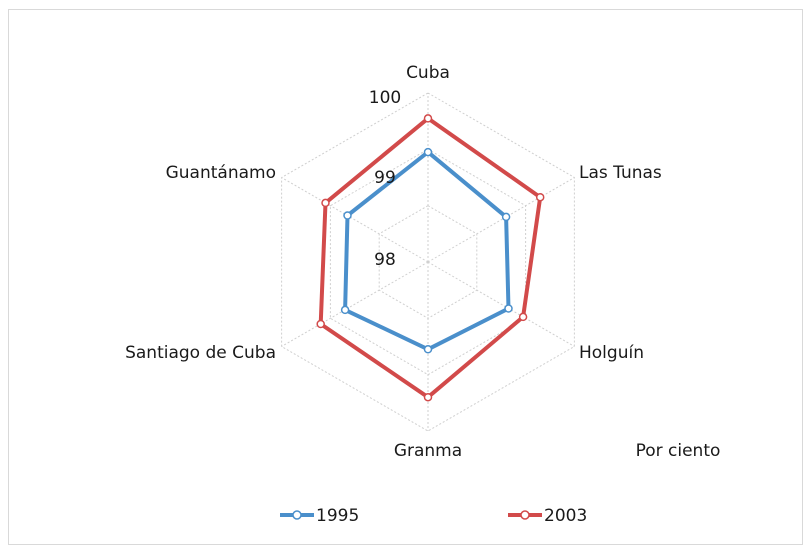 The height and width of the screenshot is (553, 811). Describe the element at coordinates (221, 173) in the screenshot. I see `category-label-guantanamo: Guantánamo` at that location.